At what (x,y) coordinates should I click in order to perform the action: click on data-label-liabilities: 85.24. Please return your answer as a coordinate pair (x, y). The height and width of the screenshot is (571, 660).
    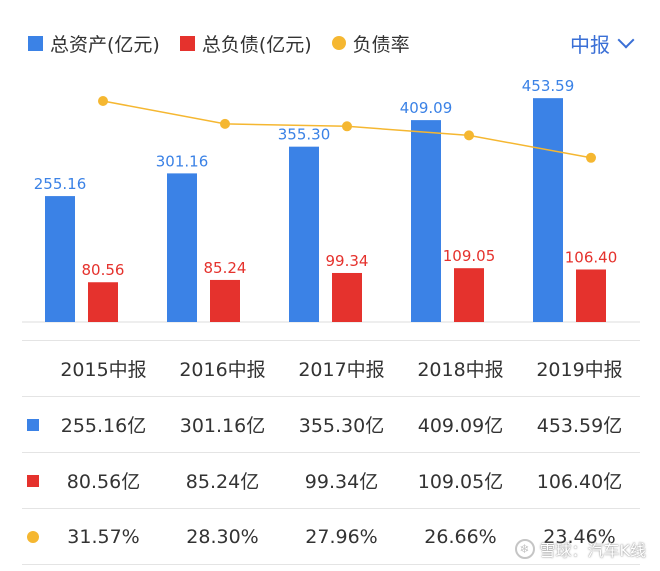
    Looking at the image, I should click on (225, 268).